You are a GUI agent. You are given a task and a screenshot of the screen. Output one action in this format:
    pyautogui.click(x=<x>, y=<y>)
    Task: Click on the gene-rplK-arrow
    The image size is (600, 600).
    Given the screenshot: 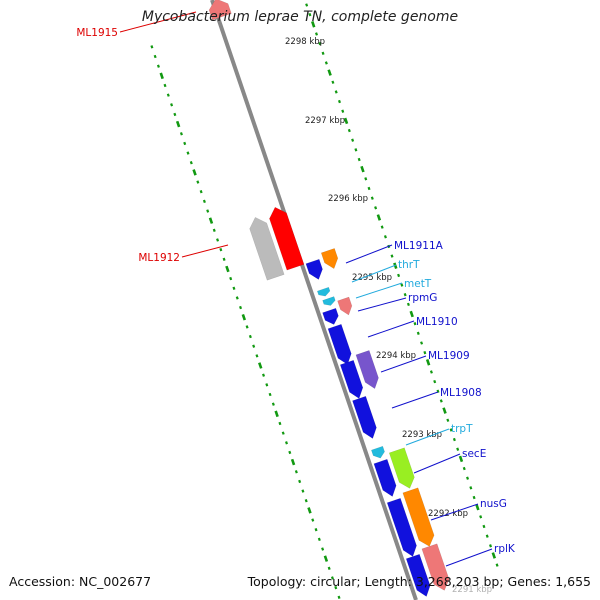 What is the action you would take?
    pyautogui.click(x=418, y=575)
    